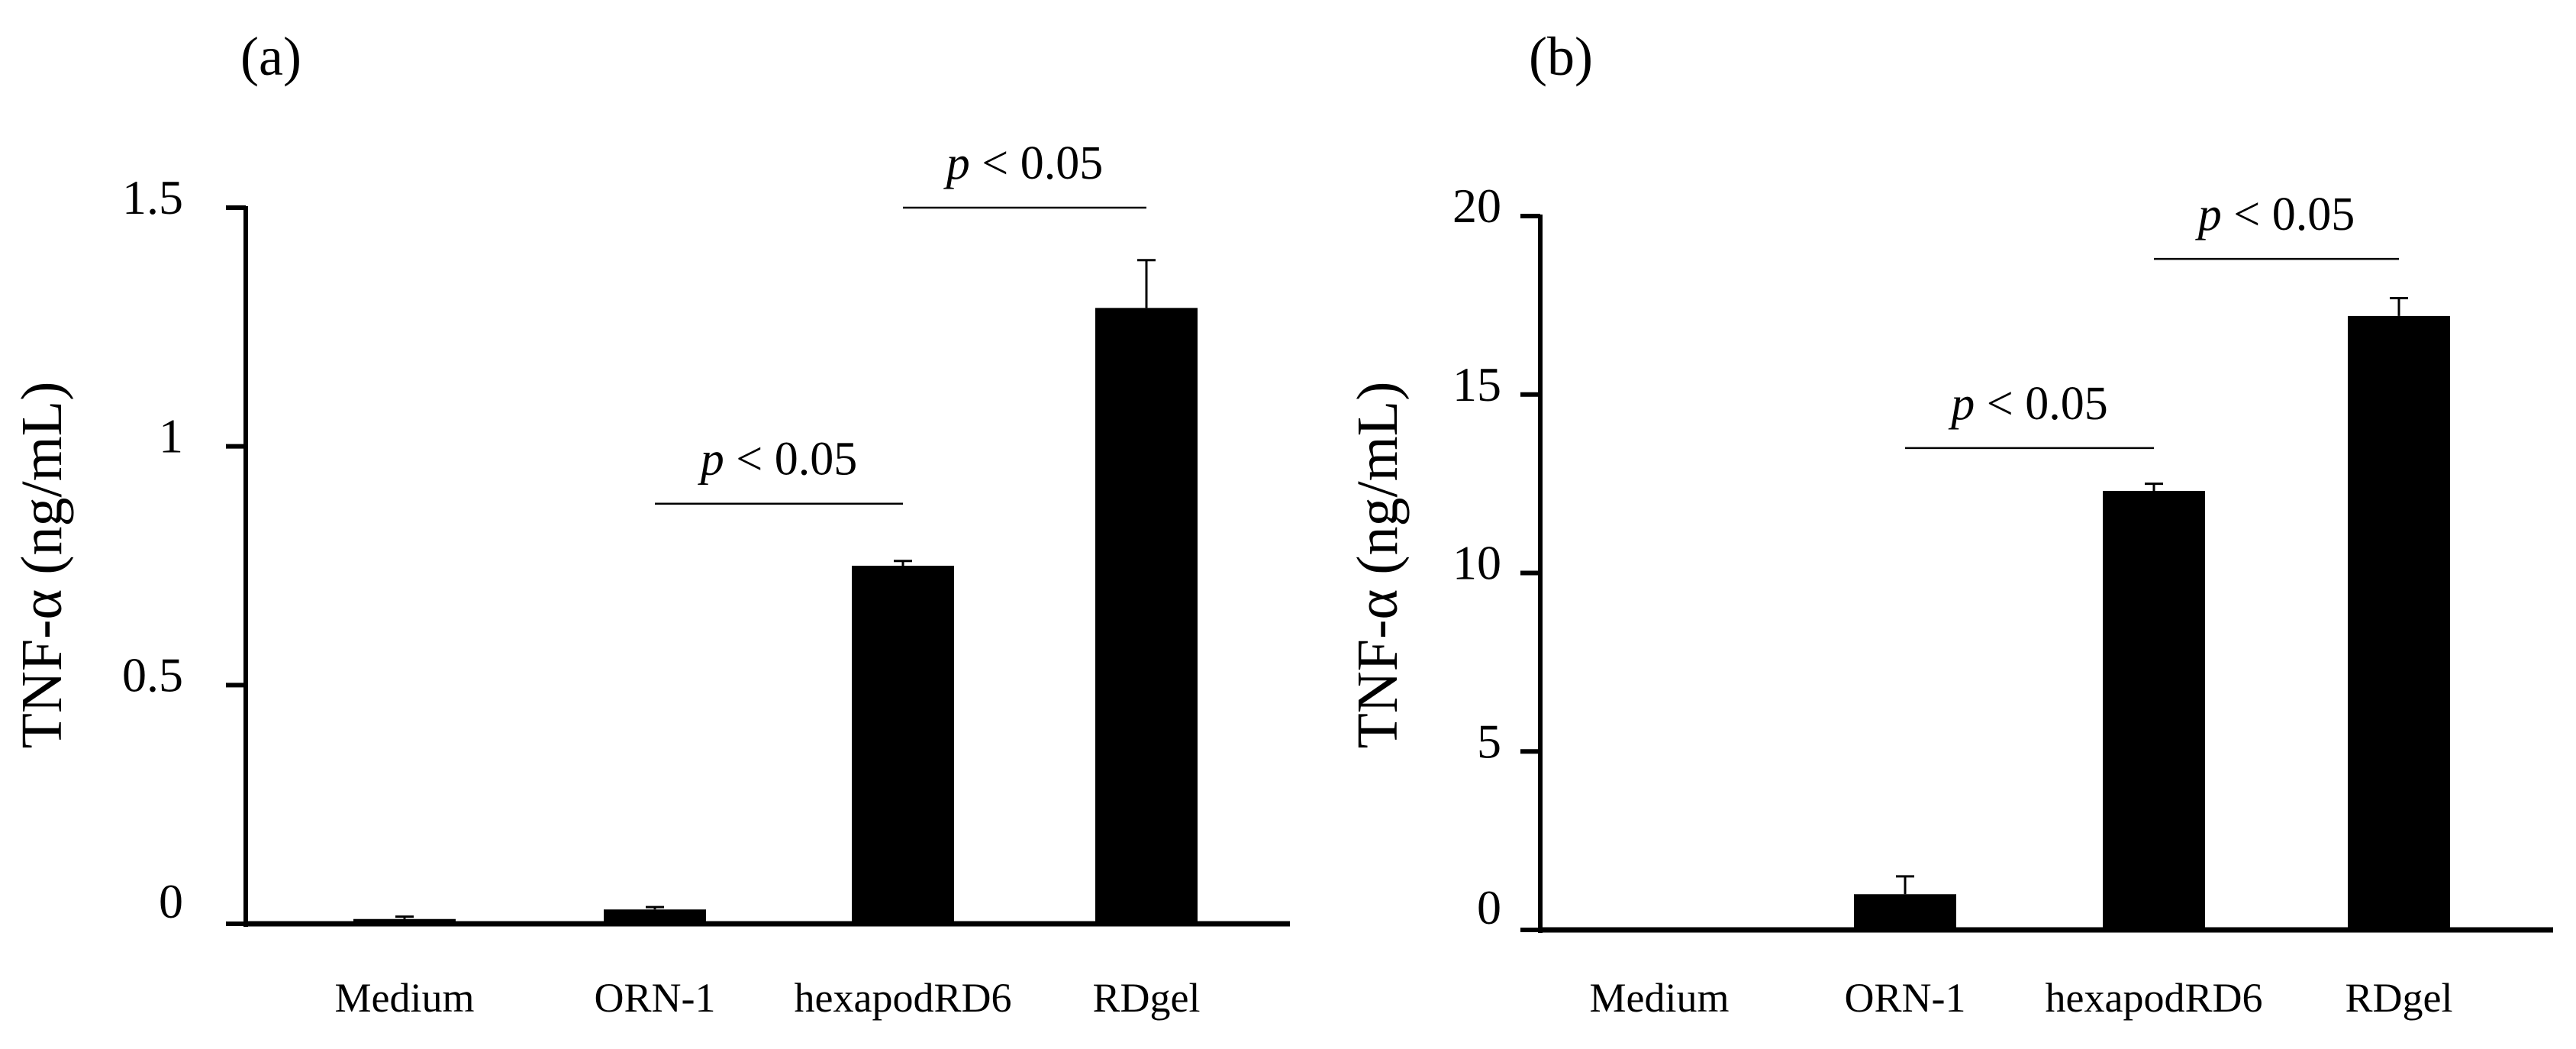  What do you see at coordinates (1489, 741) in the screenshot?
I see `y-tick-label: 5` at bounding box center [1489, 741].